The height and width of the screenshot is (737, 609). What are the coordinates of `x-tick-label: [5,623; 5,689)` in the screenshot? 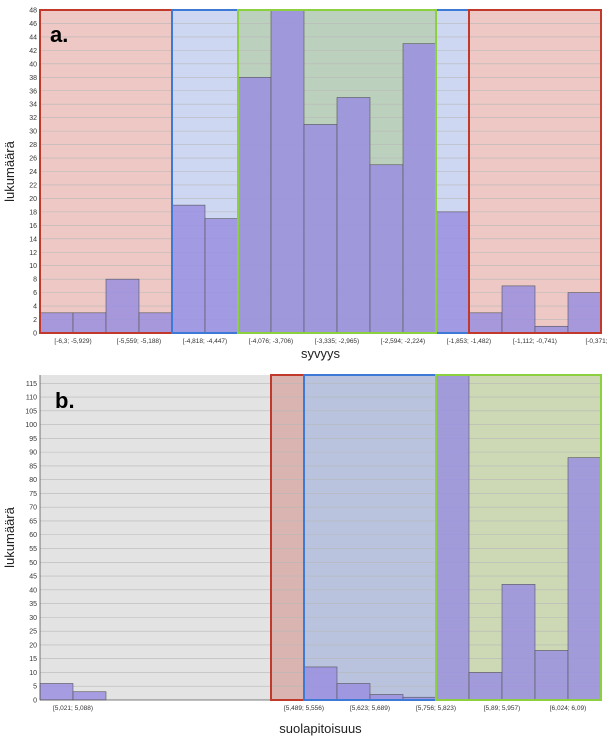 It's located at (370, 708).